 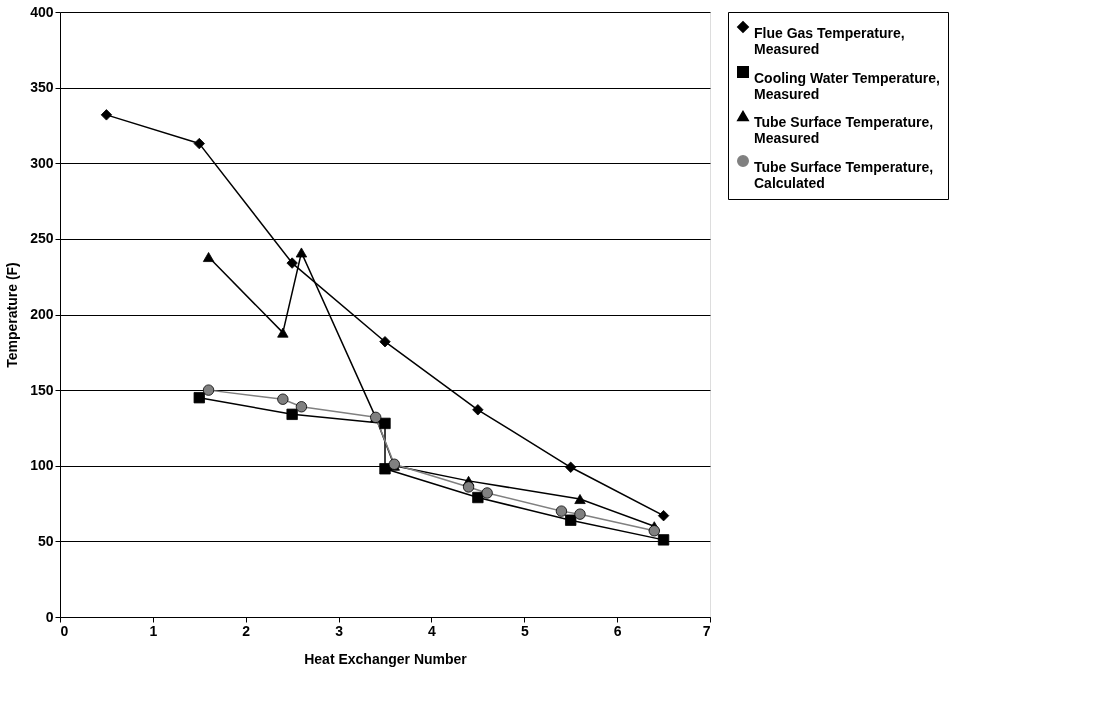 I want to click on x-tick-label: 4, so click(x=432, y=630).